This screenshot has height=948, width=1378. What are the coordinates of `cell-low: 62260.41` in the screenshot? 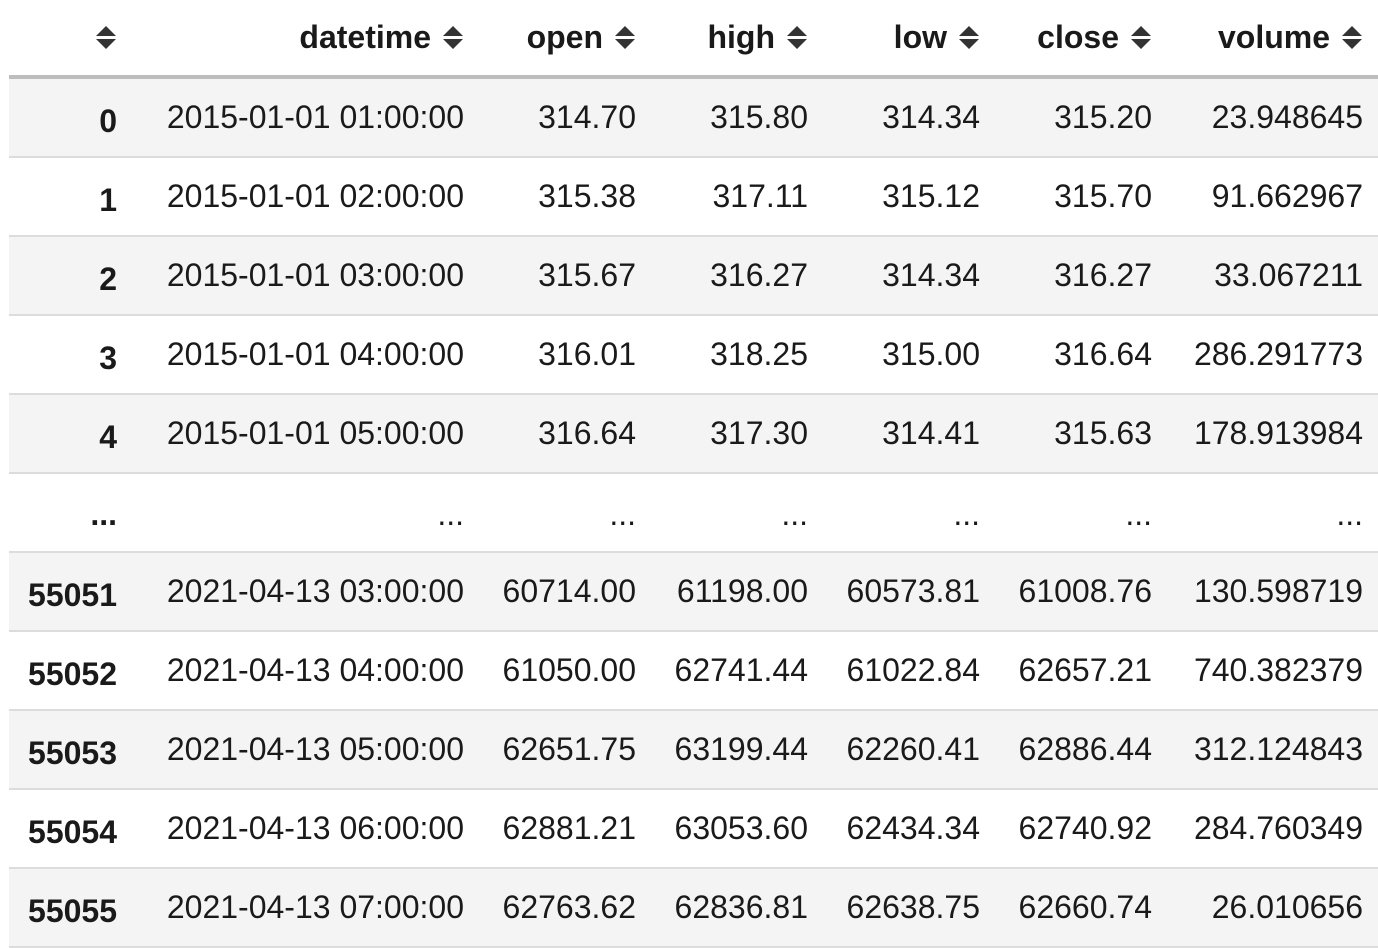 It's located at (913, 749).